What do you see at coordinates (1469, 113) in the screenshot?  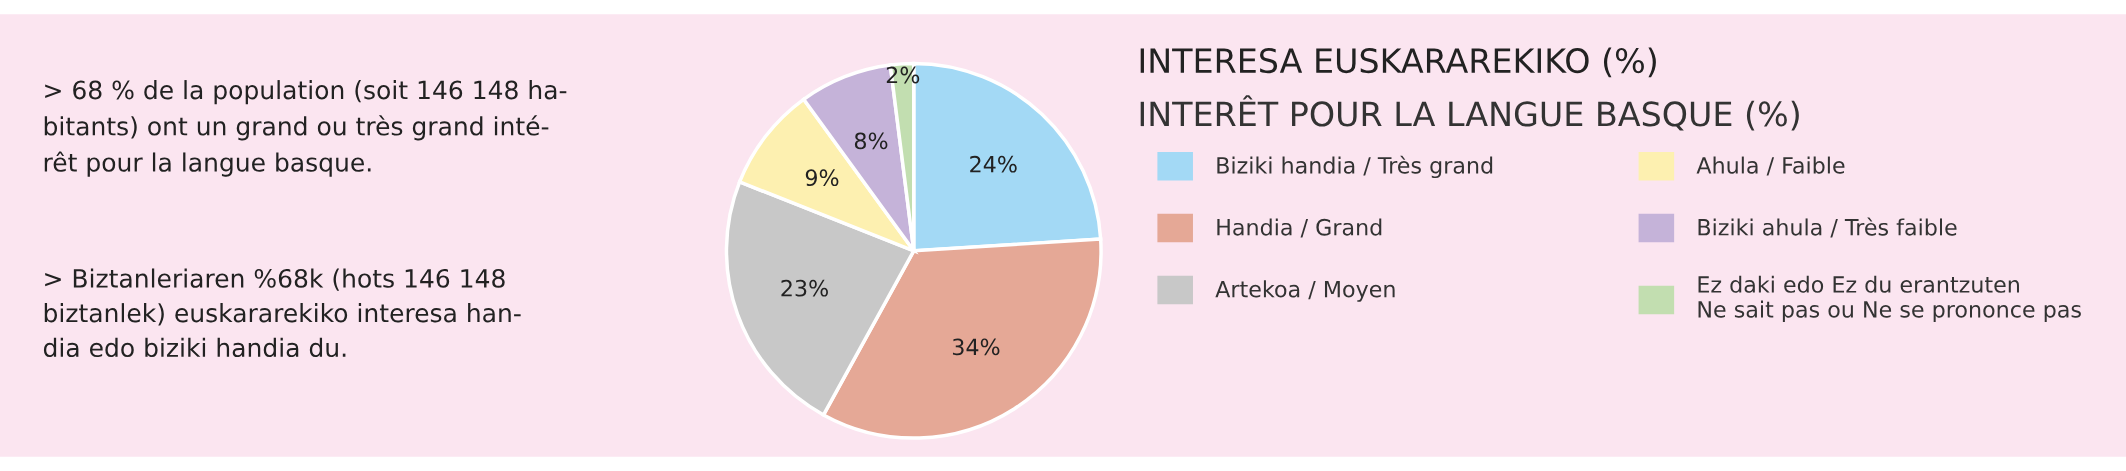 I see `text: INTERÊT POUR LA LANGUE BASQUE (%)` at bounding box center [1469, 113].